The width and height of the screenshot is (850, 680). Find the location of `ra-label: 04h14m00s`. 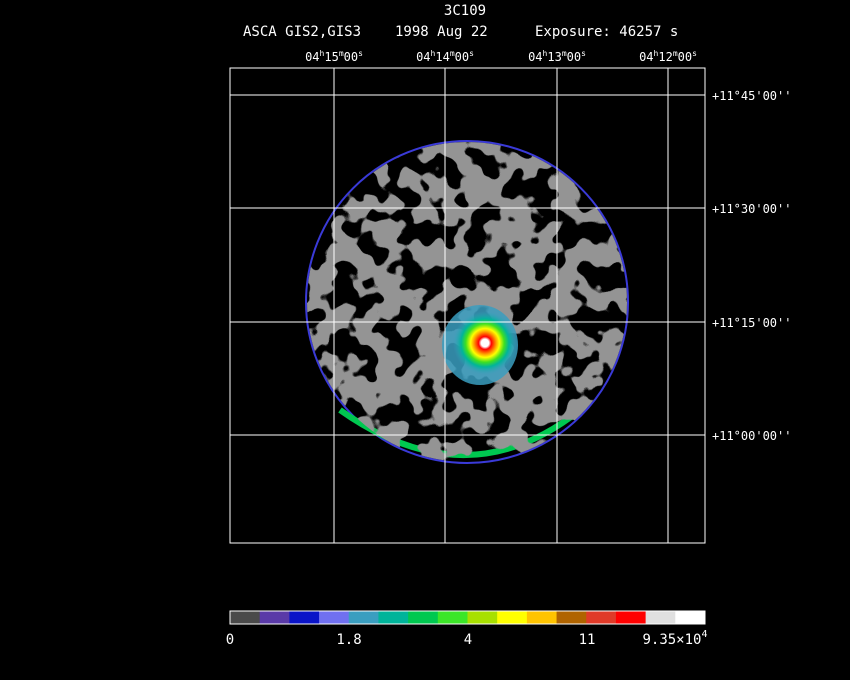

ra-label: 04h14m00s is located at coordinates (445, 56).